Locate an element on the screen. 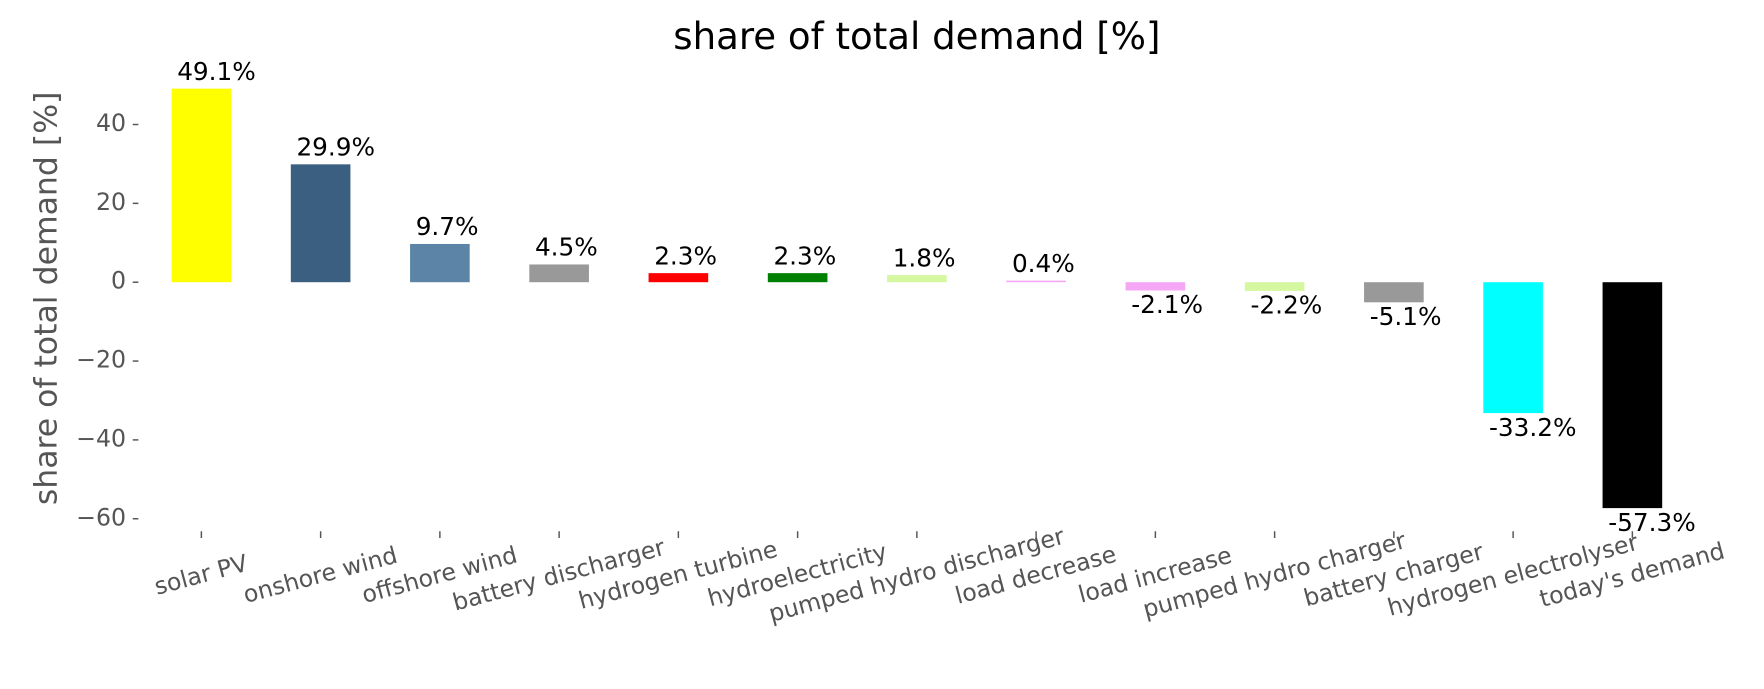  value-label: -2.1% is located at coordinates (1167, 304).